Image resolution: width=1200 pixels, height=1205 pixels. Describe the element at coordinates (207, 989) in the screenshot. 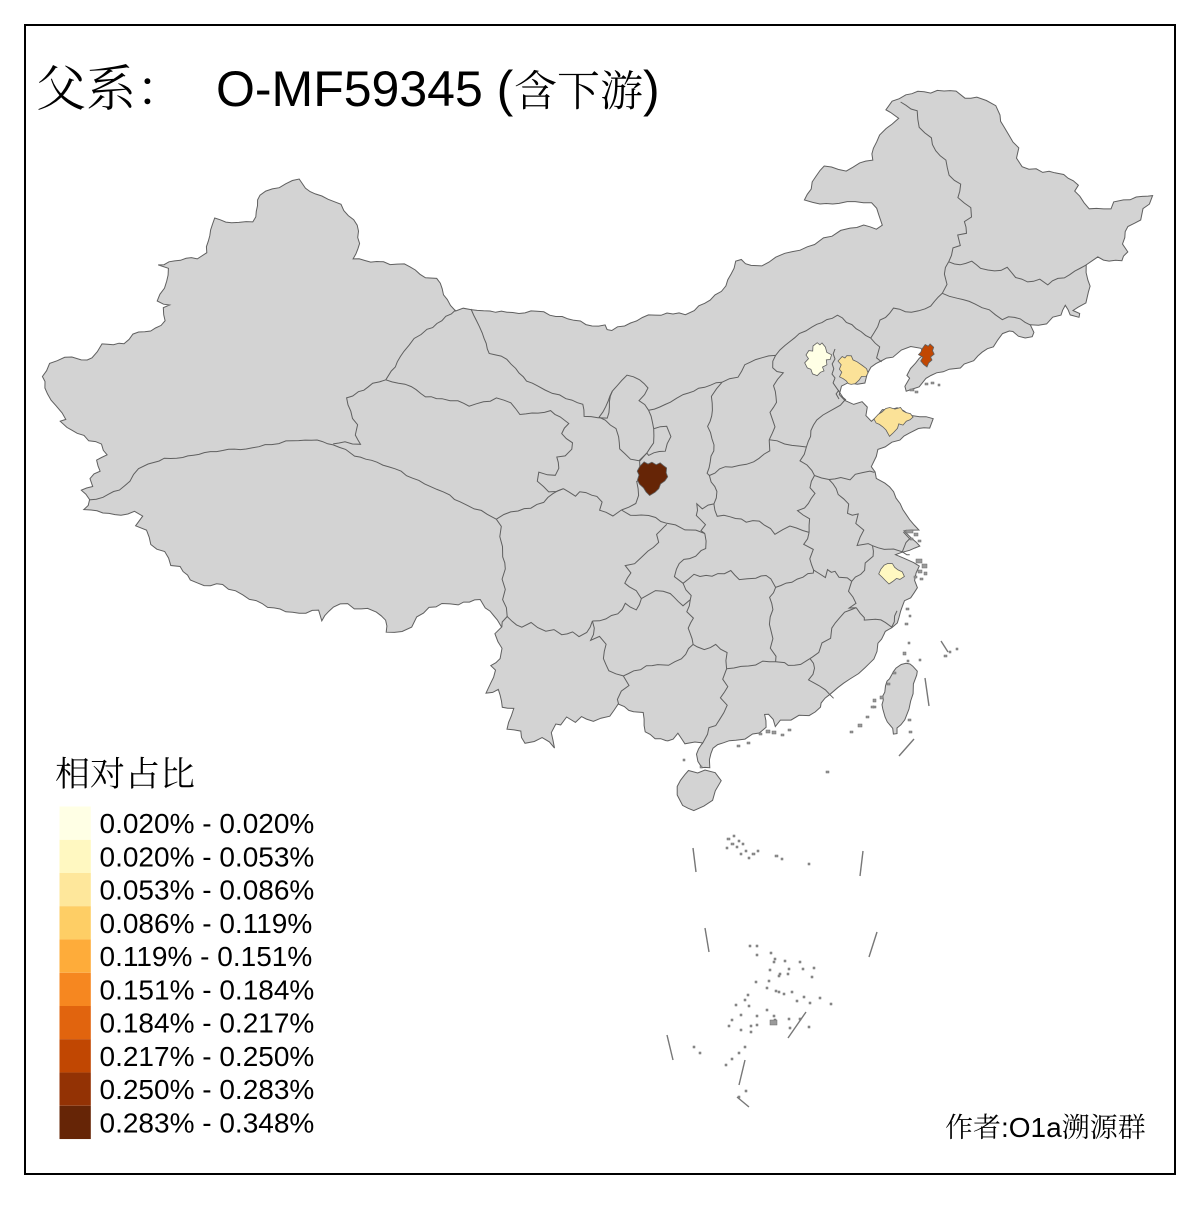

I see `svg-text: 0.151% - 0.184%` at that location.